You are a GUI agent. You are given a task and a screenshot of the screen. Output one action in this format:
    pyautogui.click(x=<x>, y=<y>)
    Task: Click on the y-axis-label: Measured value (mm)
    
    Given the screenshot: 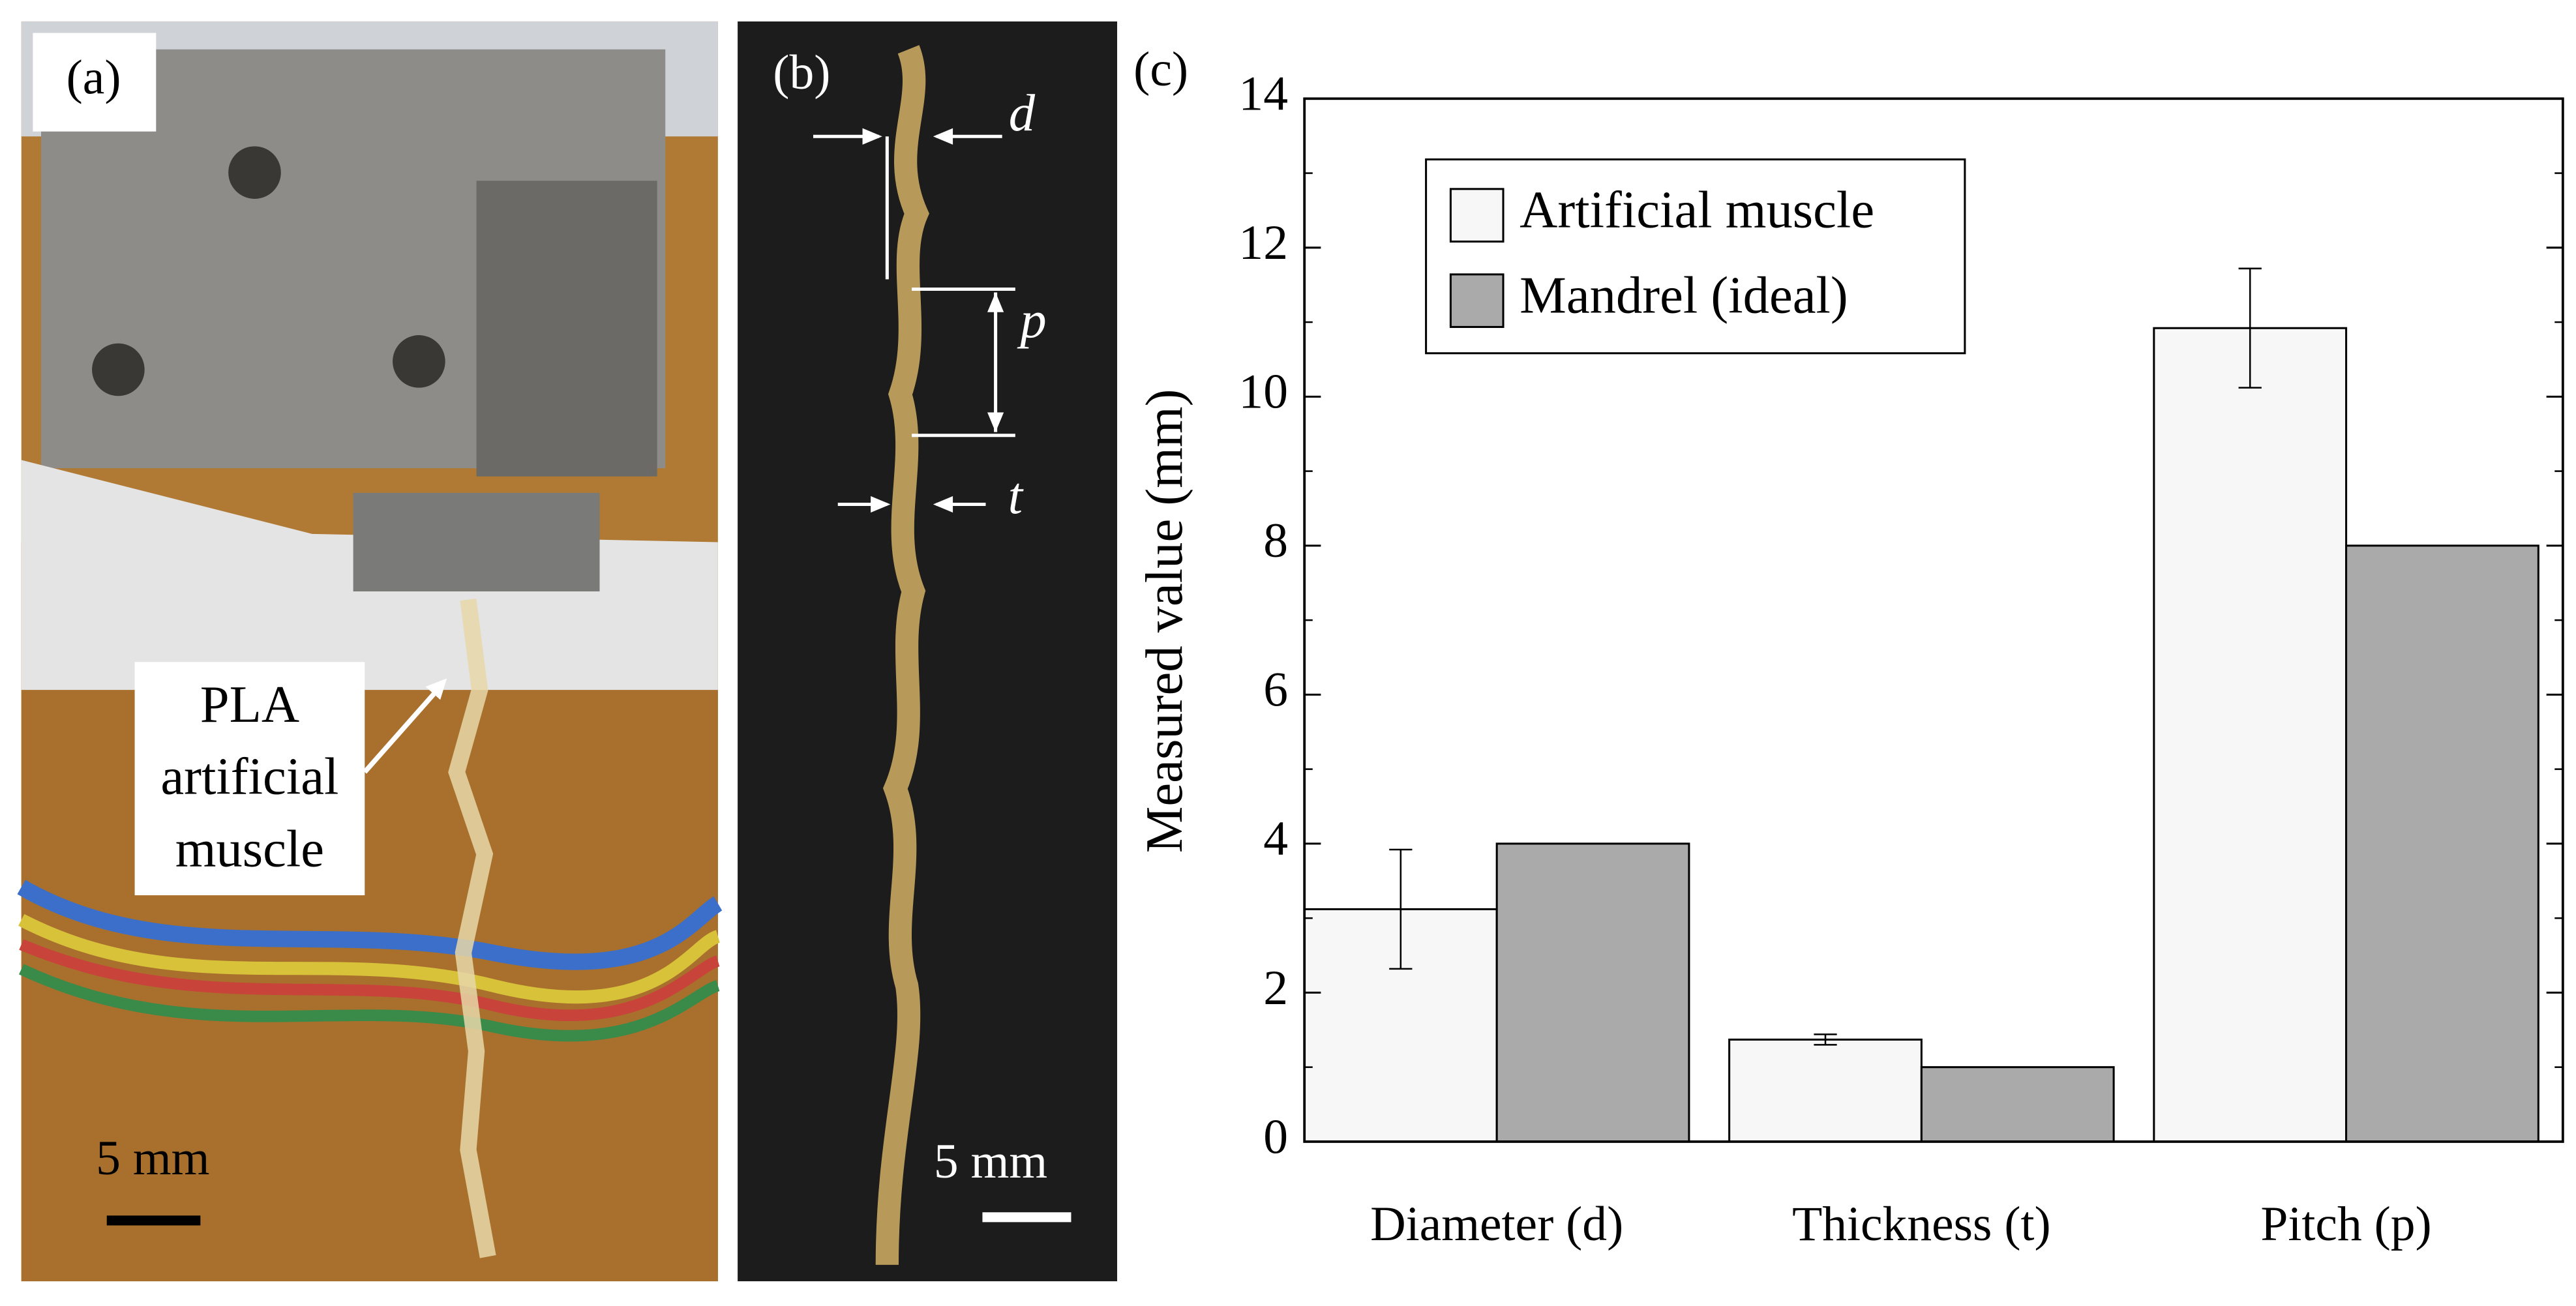 What is the action you would take?
    pyautogui.click(x=1164, y=621)
    